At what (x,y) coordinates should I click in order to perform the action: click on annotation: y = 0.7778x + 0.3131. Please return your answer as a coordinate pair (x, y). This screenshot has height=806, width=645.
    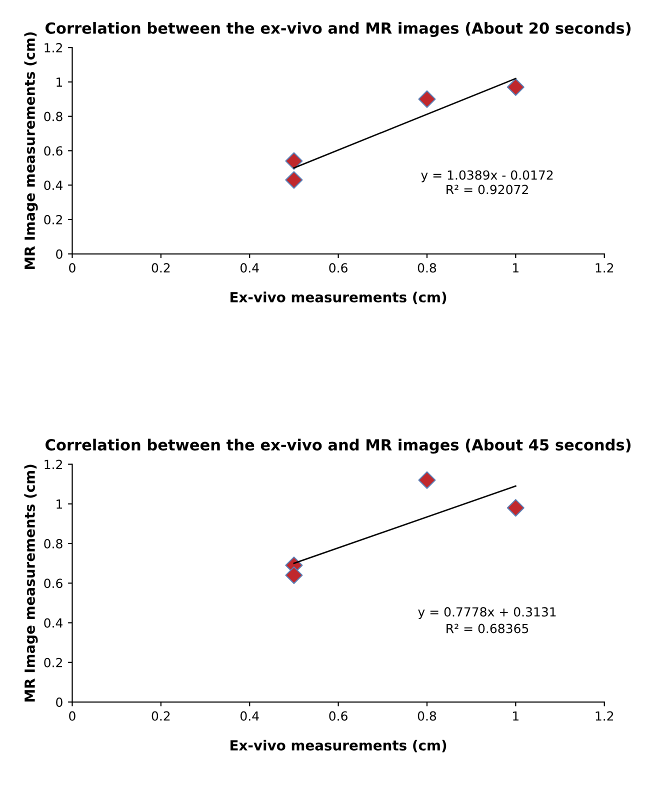
    Looking at the image, I should click on (487, 613).